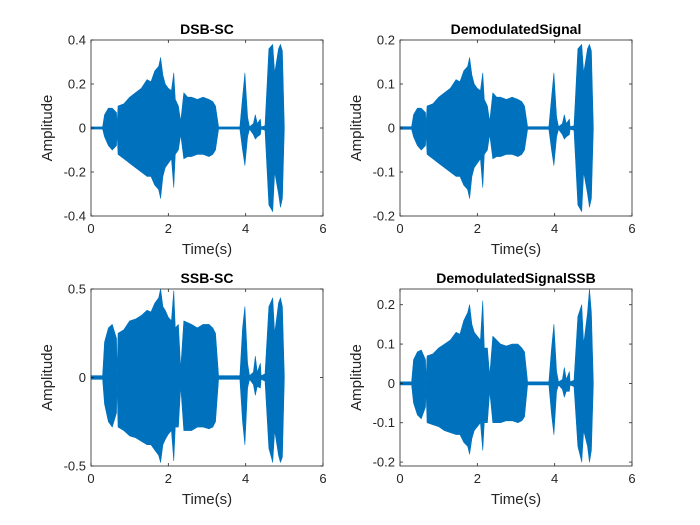  Describe the element at coordinates (207, 278) in the screenshot. I see `chart-title: SSB-SC` at that location.